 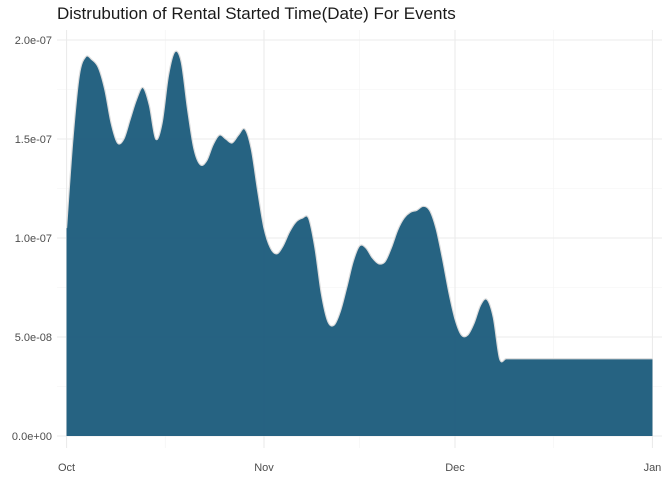 I want to click on x-tick-label: Jan, so click(x=653, y=468).